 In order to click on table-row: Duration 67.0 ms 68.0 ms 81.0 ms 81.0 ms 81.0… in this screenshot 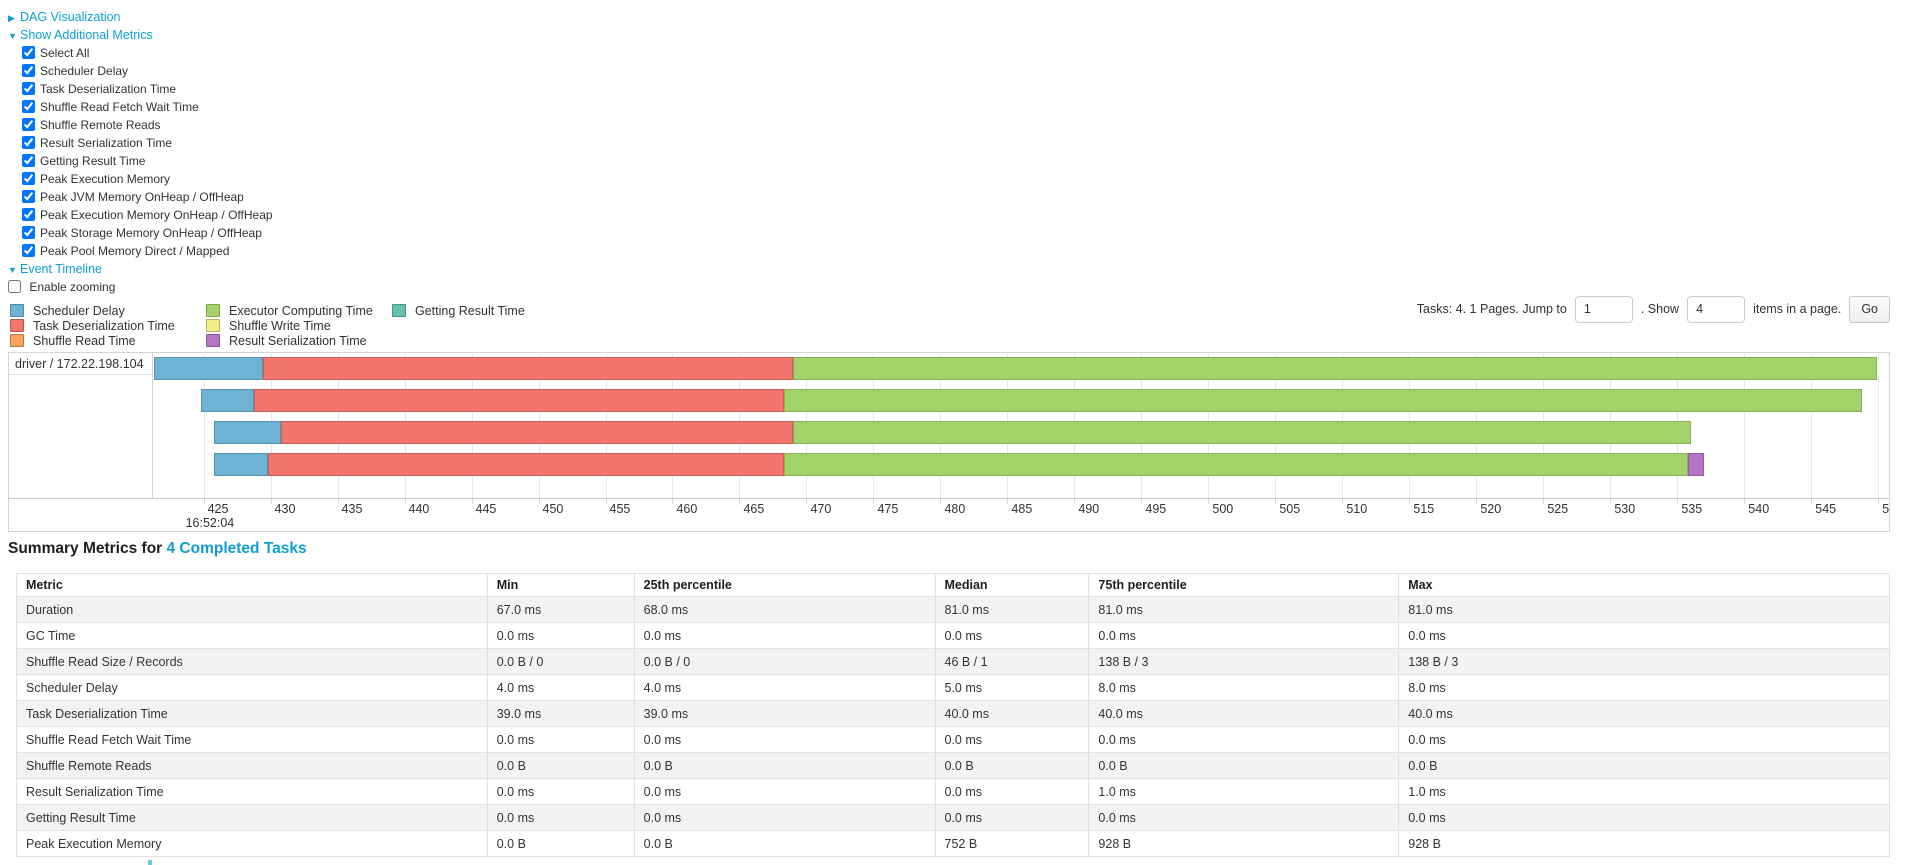, I will do `click(953, 609)`.